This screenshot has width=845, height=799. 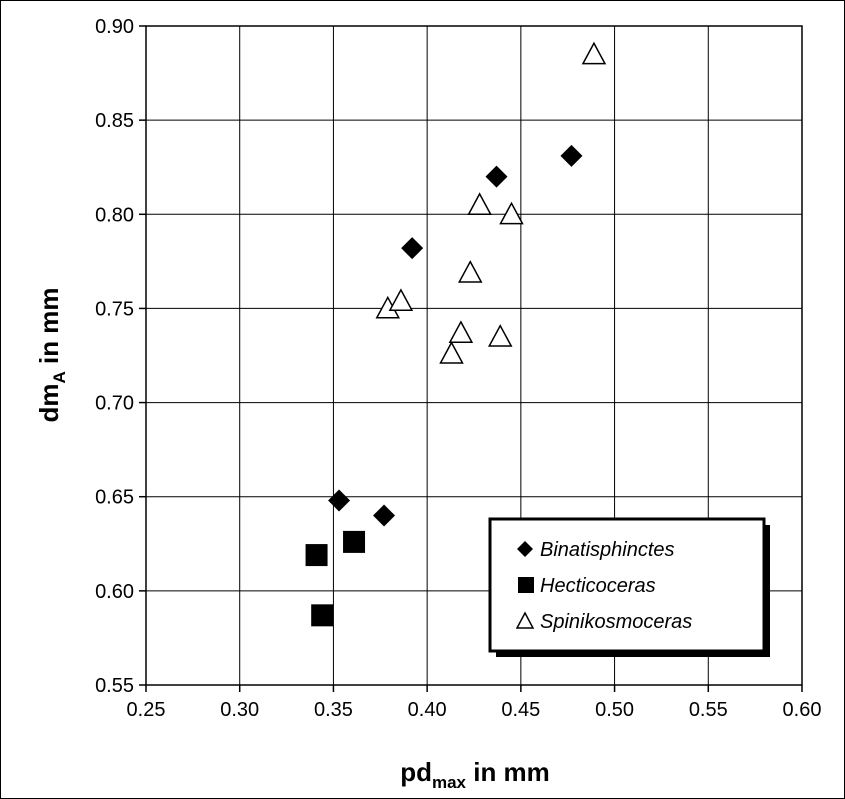 I want to click on y-tick-label: 0.85, so click(x=114, y=121).